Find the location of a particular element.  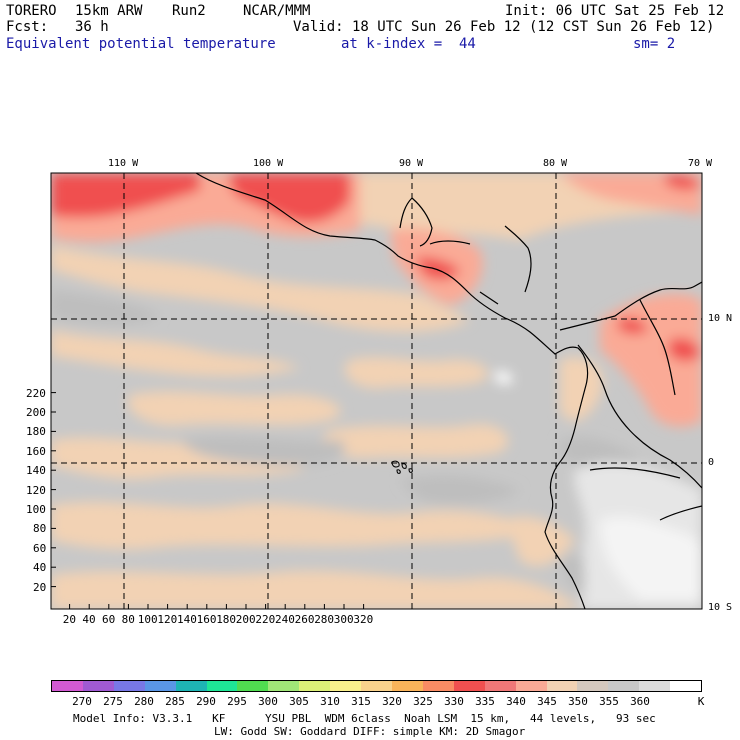

y-tick-label: 100 is located at coordinates (36, 509).